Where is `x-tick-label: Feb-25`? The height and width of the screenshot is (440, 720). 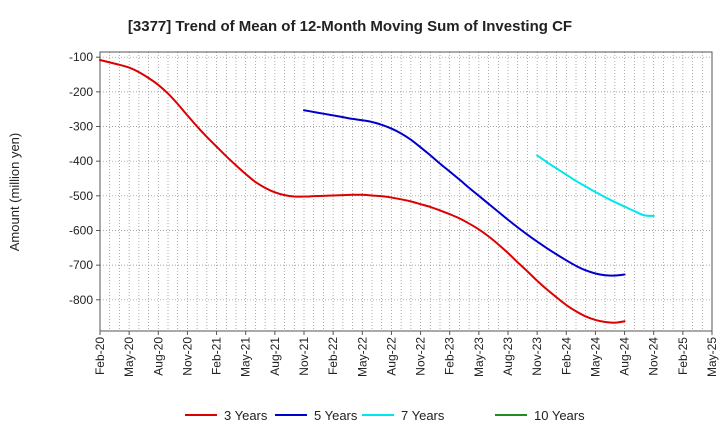 x-tick-label: Feb-25 is located at coordinates (683, 356).